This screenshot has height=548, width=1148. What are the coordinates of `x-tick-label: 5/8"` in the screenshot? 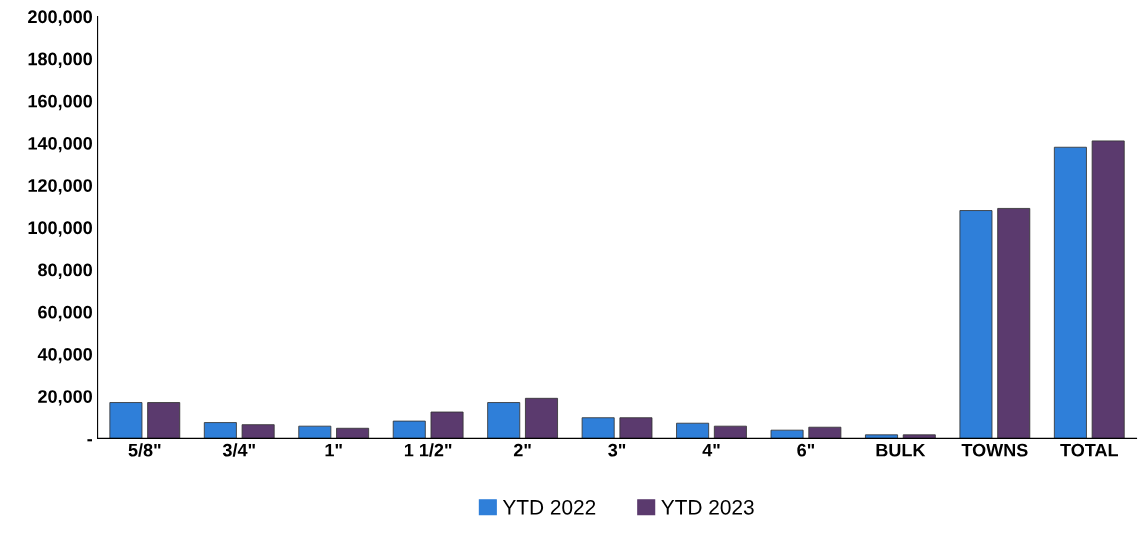 It's located at (144, 450).